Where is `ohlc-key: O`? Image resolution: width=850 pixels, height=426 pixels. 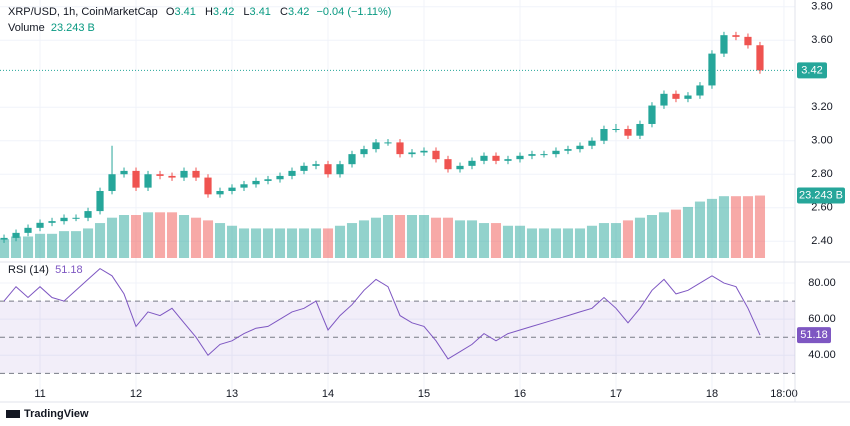 ohlc-key: O is located at coordinates (170, 12).